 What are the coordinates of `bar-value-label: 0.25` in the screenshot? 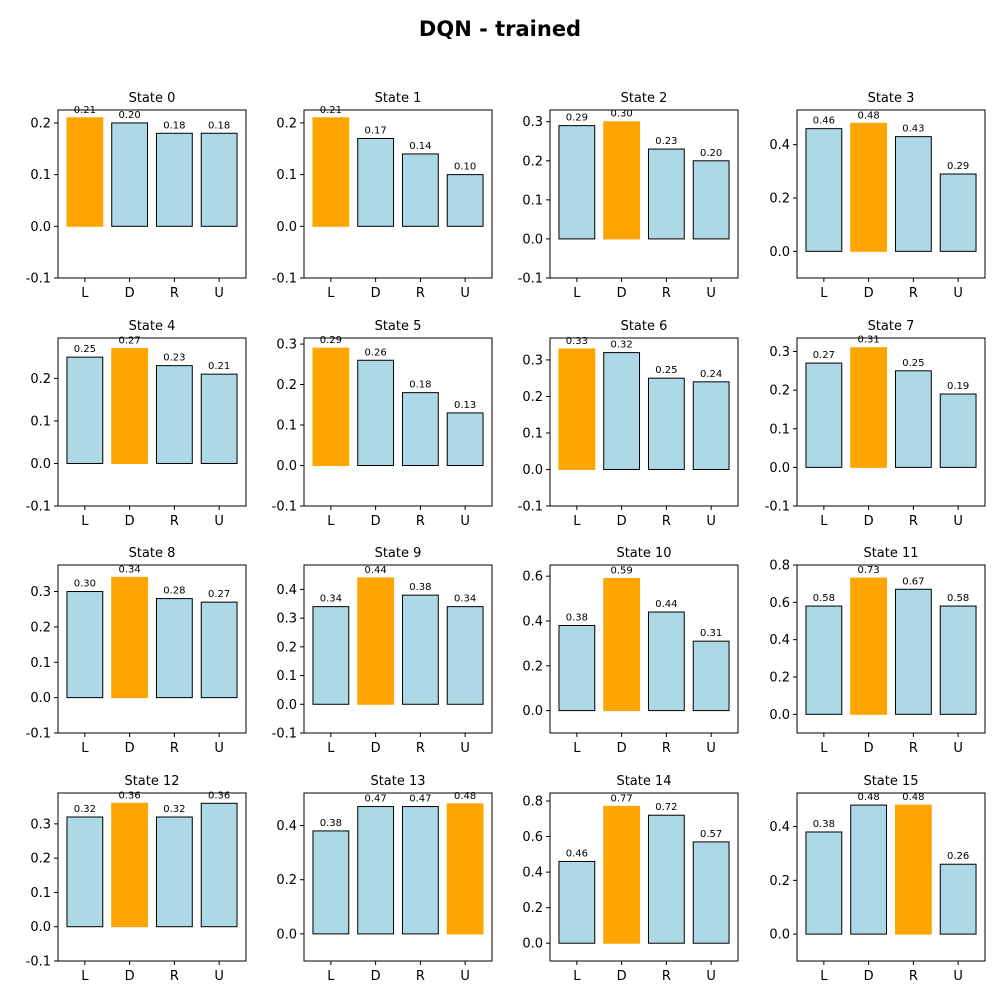 It's located at (666, 370).